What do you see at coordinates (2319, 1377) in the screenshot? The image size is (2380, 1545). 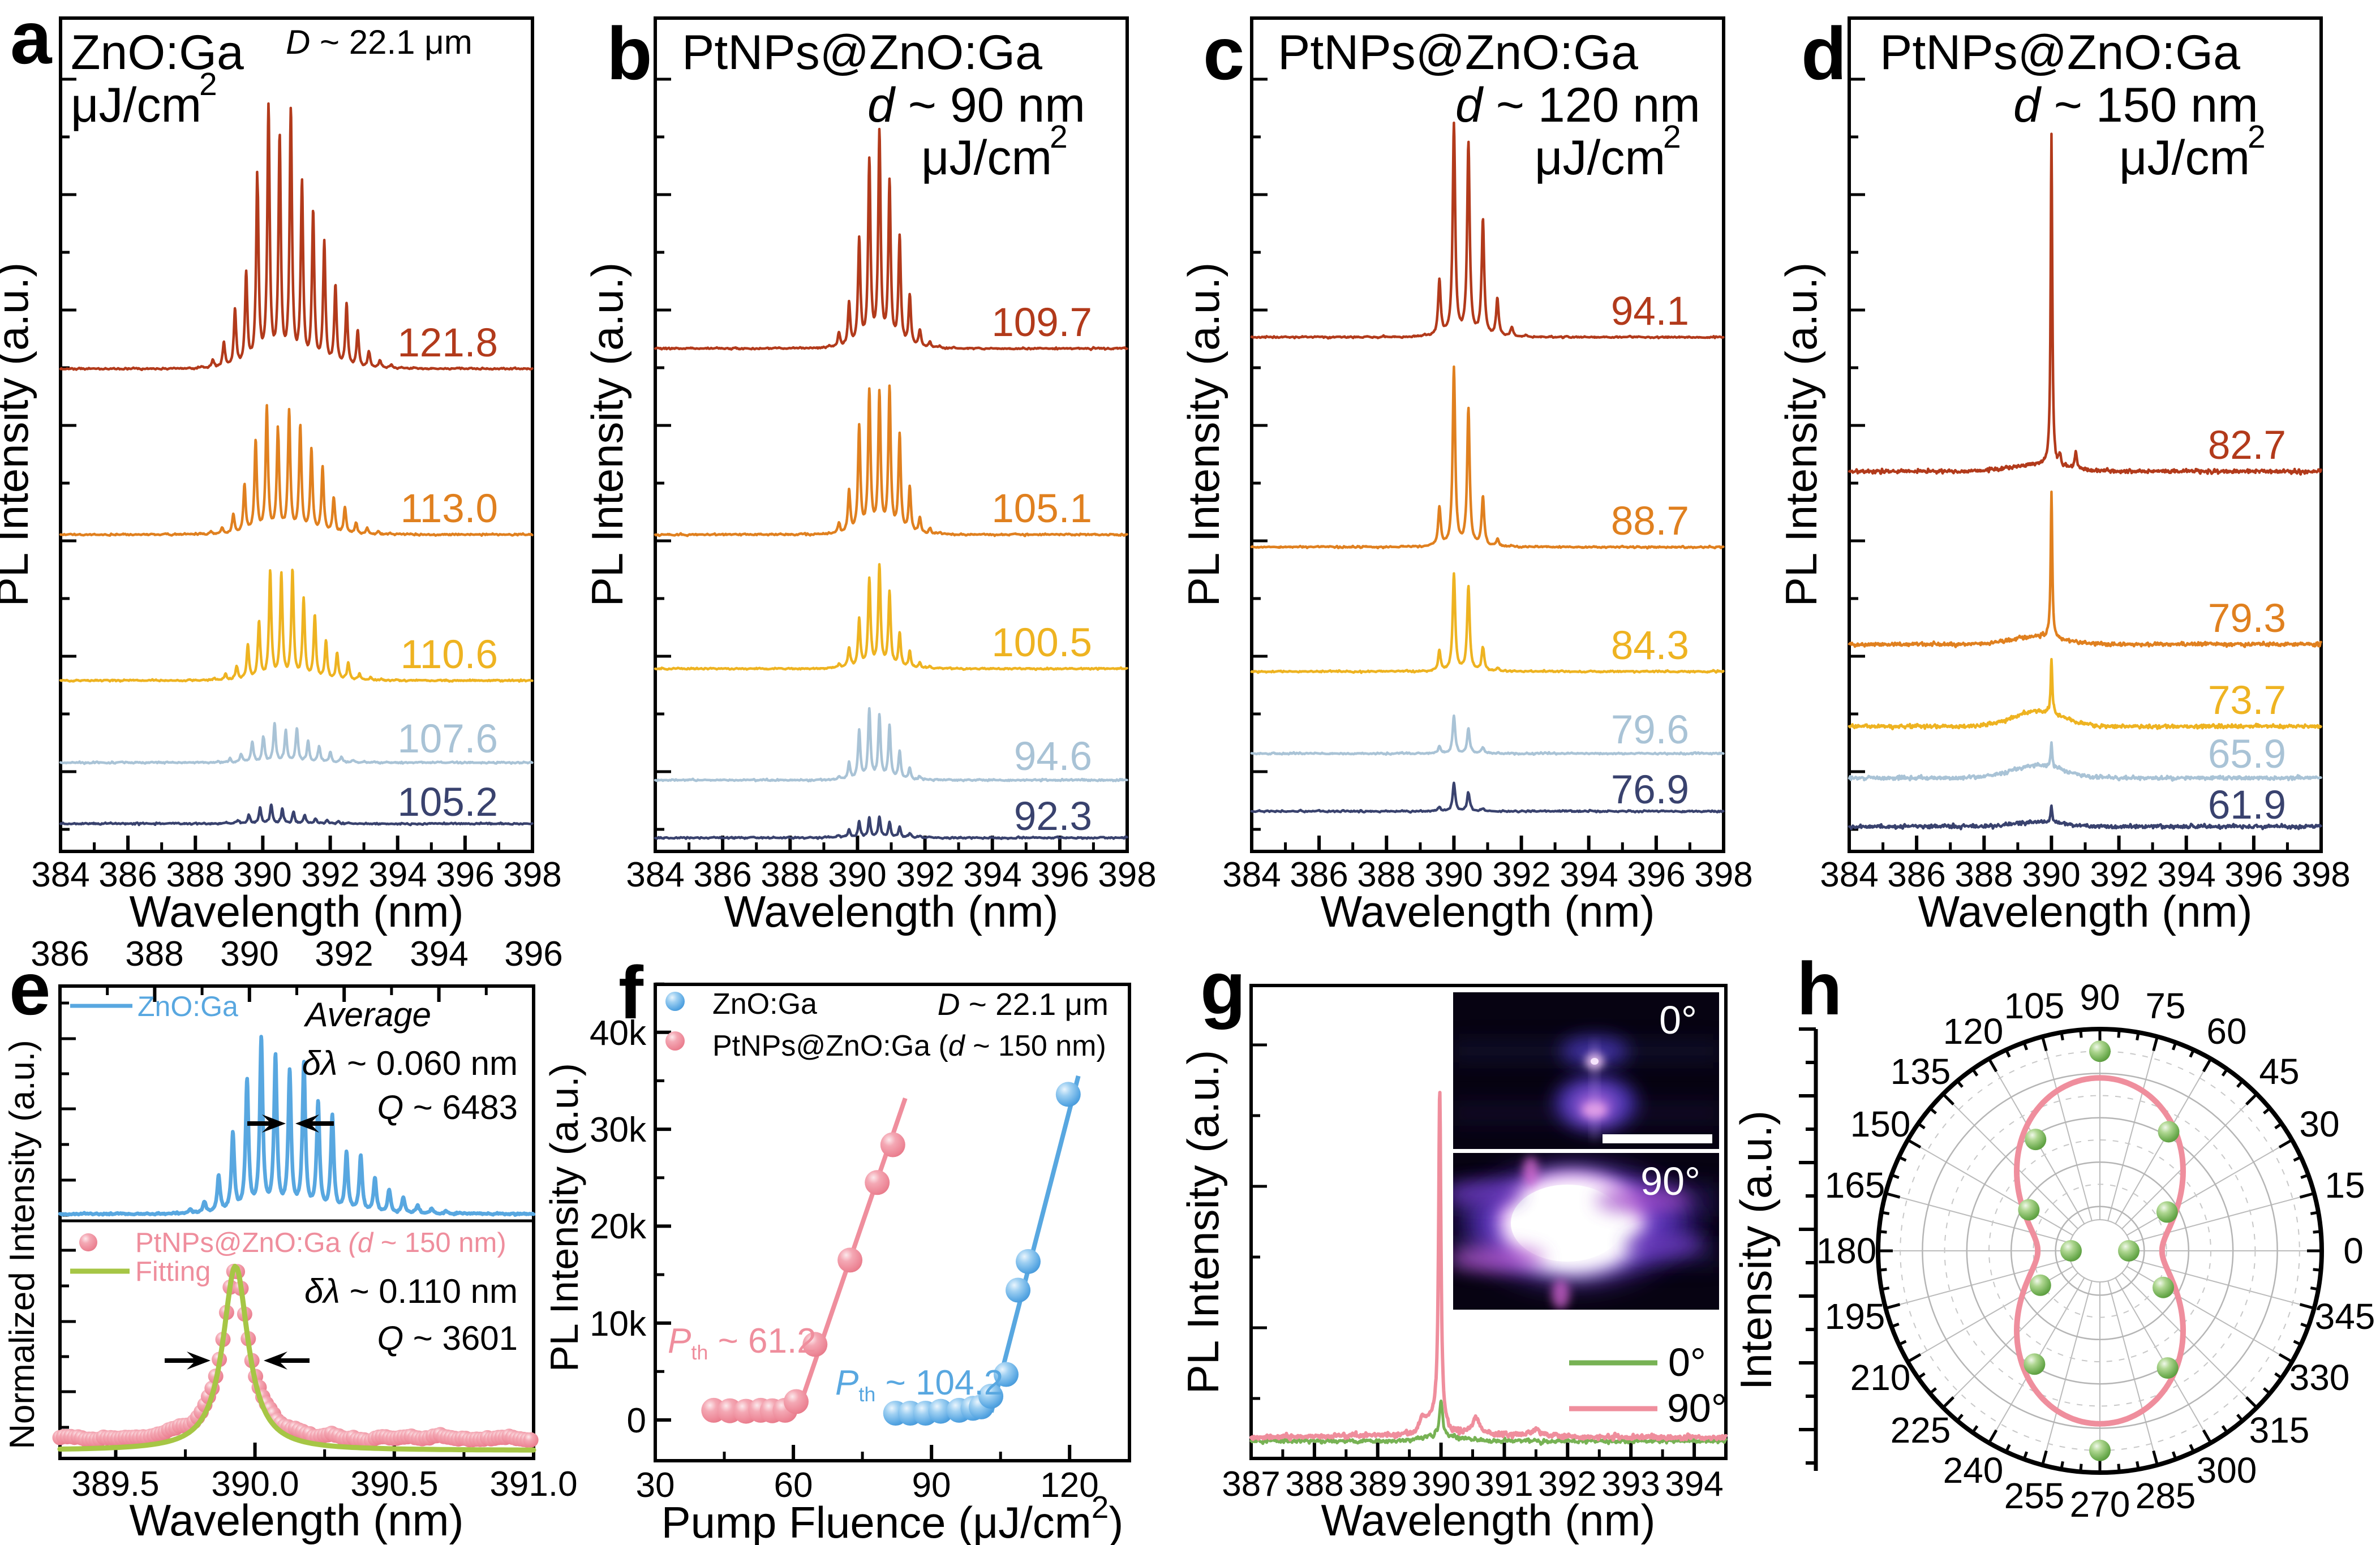 I see `svg-text: 330` at bounding box center [2319, 1377].